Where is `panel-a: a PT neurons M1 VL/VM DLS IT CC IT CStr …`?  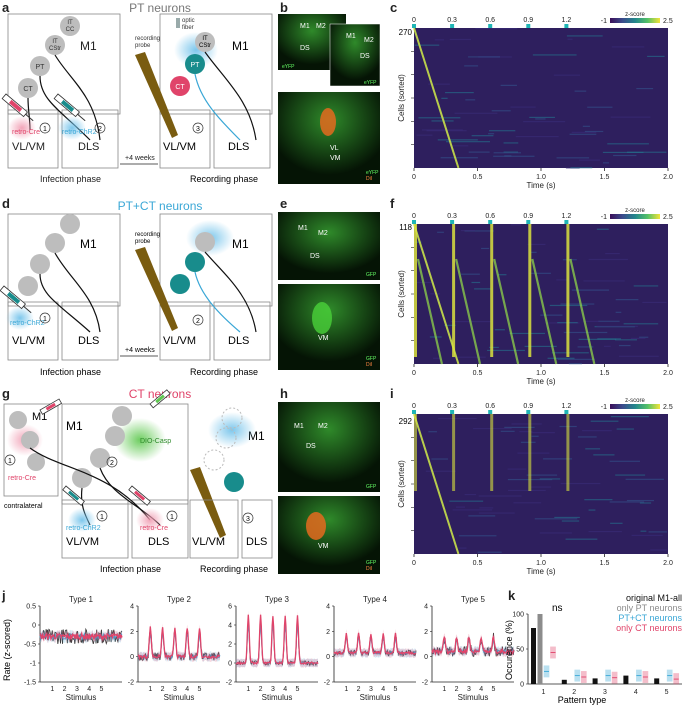
panel-a: a PT neurons M1 VL/VM DLS IT CC IT CStr … is located at coordinates (137, 92).